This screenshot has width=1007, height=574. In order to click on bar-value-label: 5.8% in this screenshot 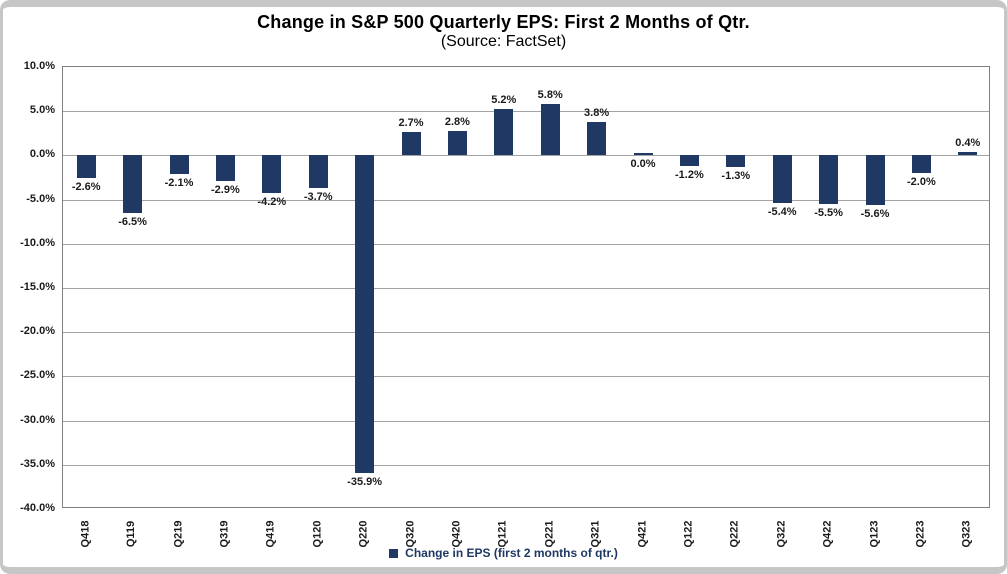, I will do `click(550, 95)`.